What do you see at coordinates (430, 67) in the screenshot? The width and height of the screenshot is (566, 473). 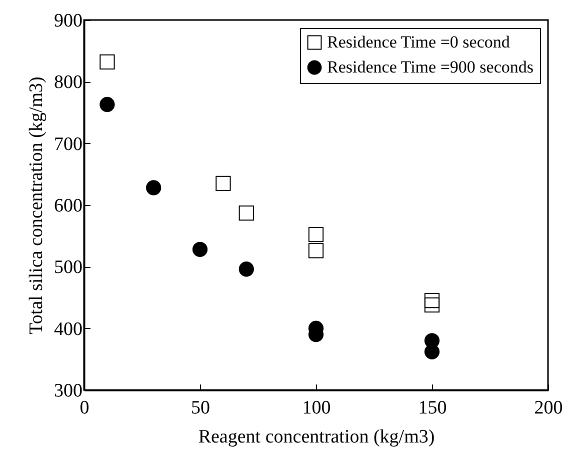 I see `legend-label: Residence Time =900 seconds` at bounding box center [430, 67].